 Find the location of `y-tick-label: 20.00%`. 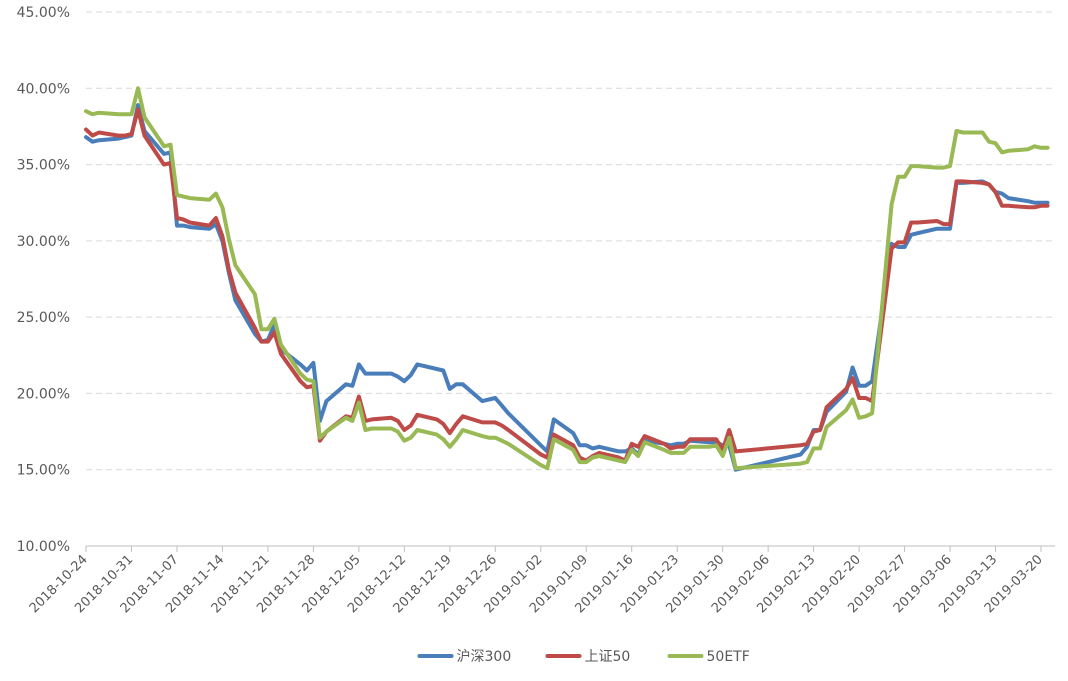

y-tick-label: 20.00% is located at coordinates (43, 394).